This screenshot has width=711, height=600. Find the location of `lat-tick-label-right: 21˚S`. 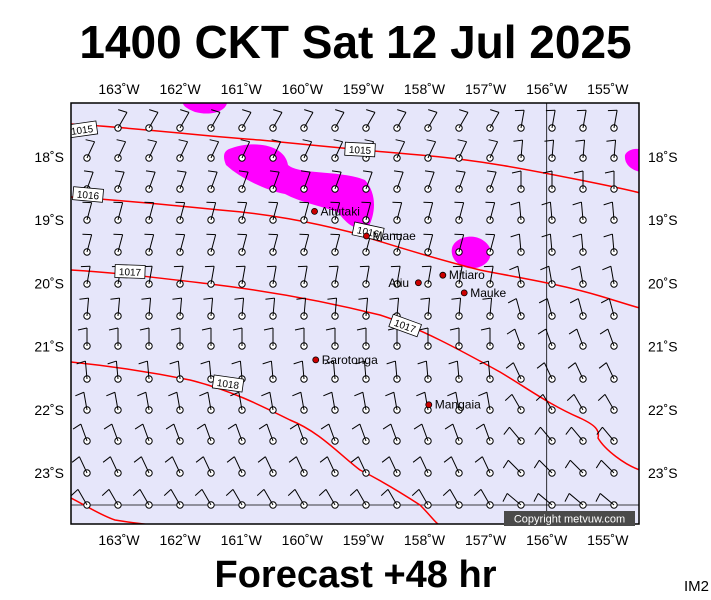

lat-tick-label-right: 21˚S is located at coordinates (663, 347).